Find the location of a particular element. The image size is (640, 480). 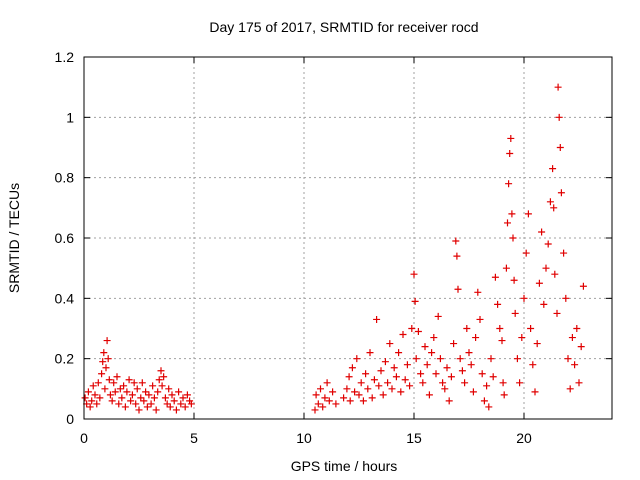

x-axis-label: GPS time / hours is located at coordinates (344, 466).